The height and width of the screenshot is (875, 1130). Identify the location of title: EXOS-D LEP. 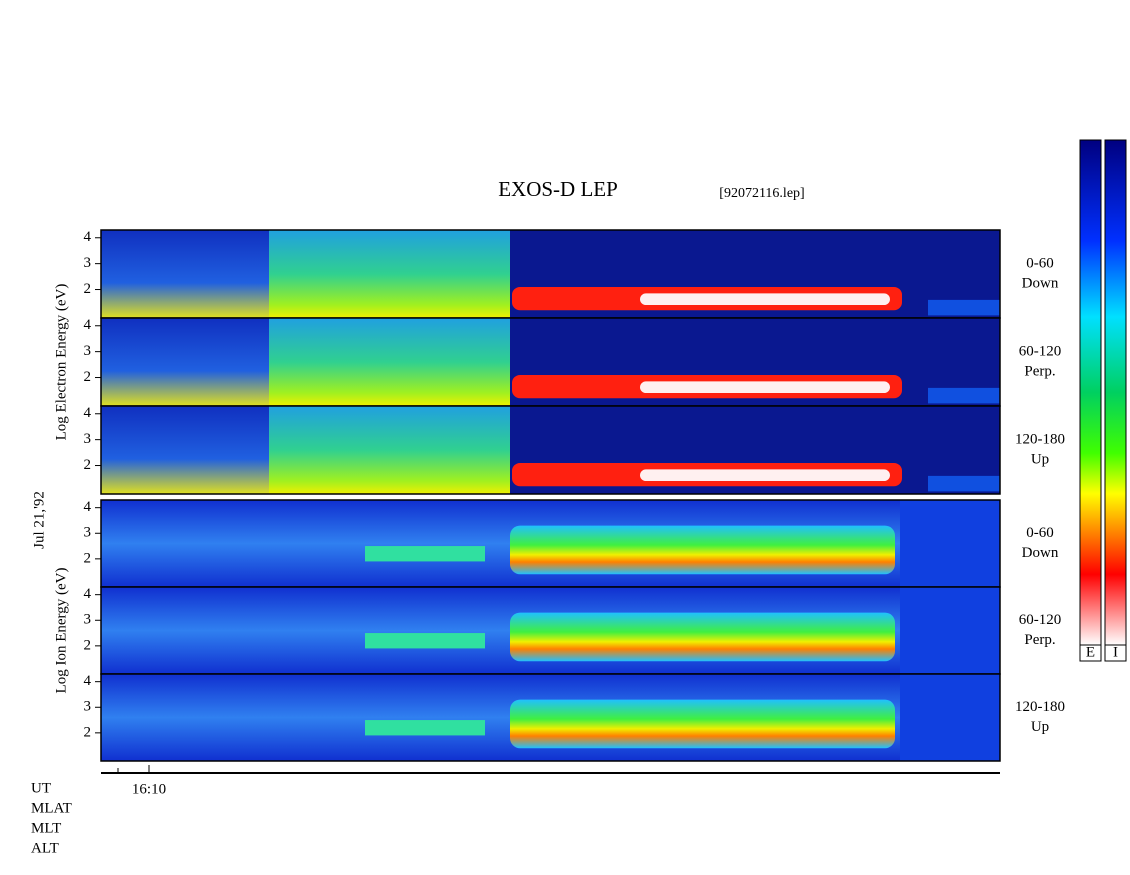
(558, 189).